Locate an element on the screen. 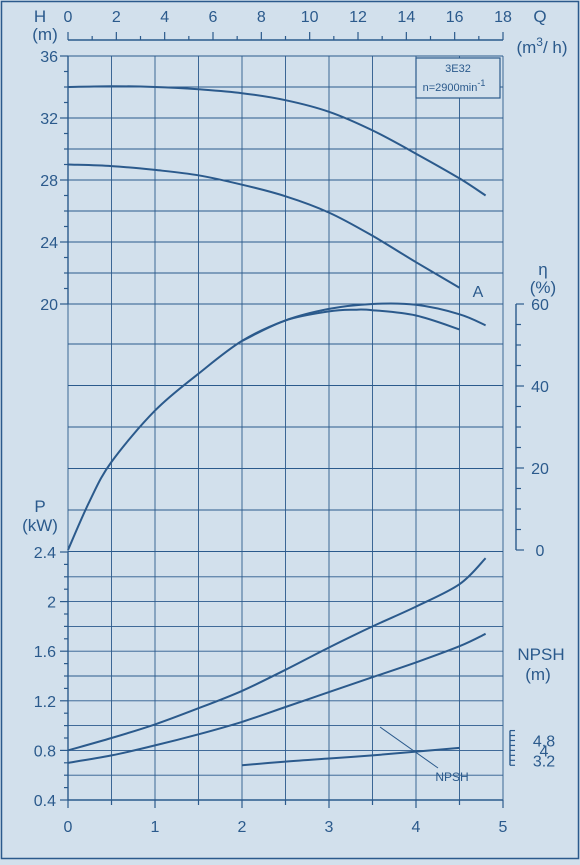 This screenshot has width=580, height=865. npsh-tick-label: 4 is located at coordinates (544, 751).